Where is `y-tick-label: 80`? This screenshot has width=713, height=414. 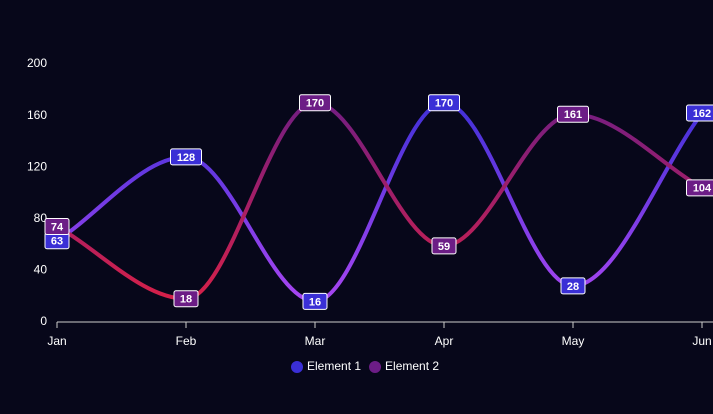 y-tick-label: 80 is located at coordinates (41, 218).